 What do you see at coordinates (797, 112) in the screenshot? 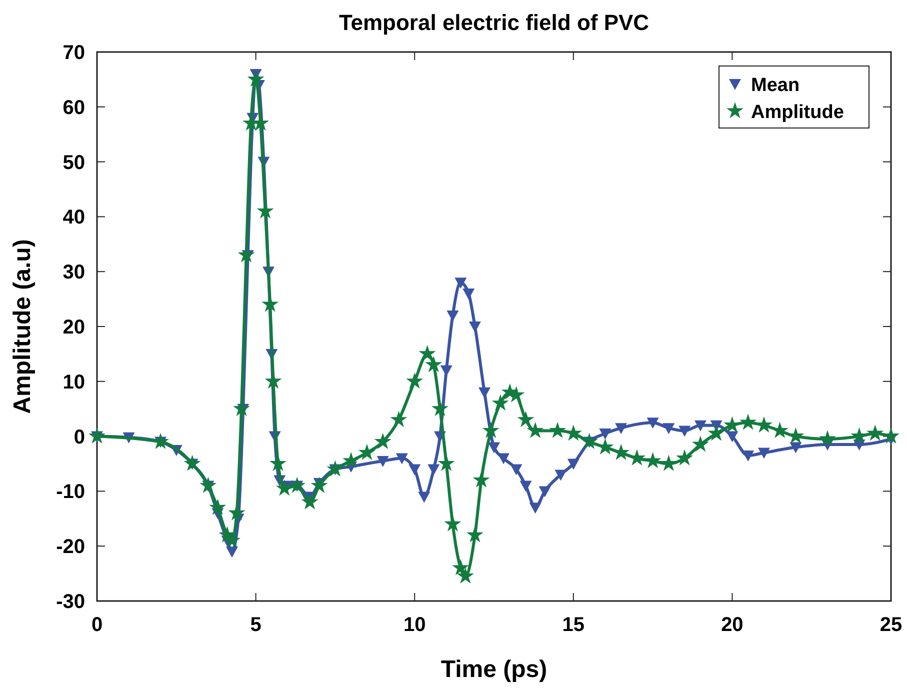
I see `legend-label: Amplitude` at bounding box center [797, 112].